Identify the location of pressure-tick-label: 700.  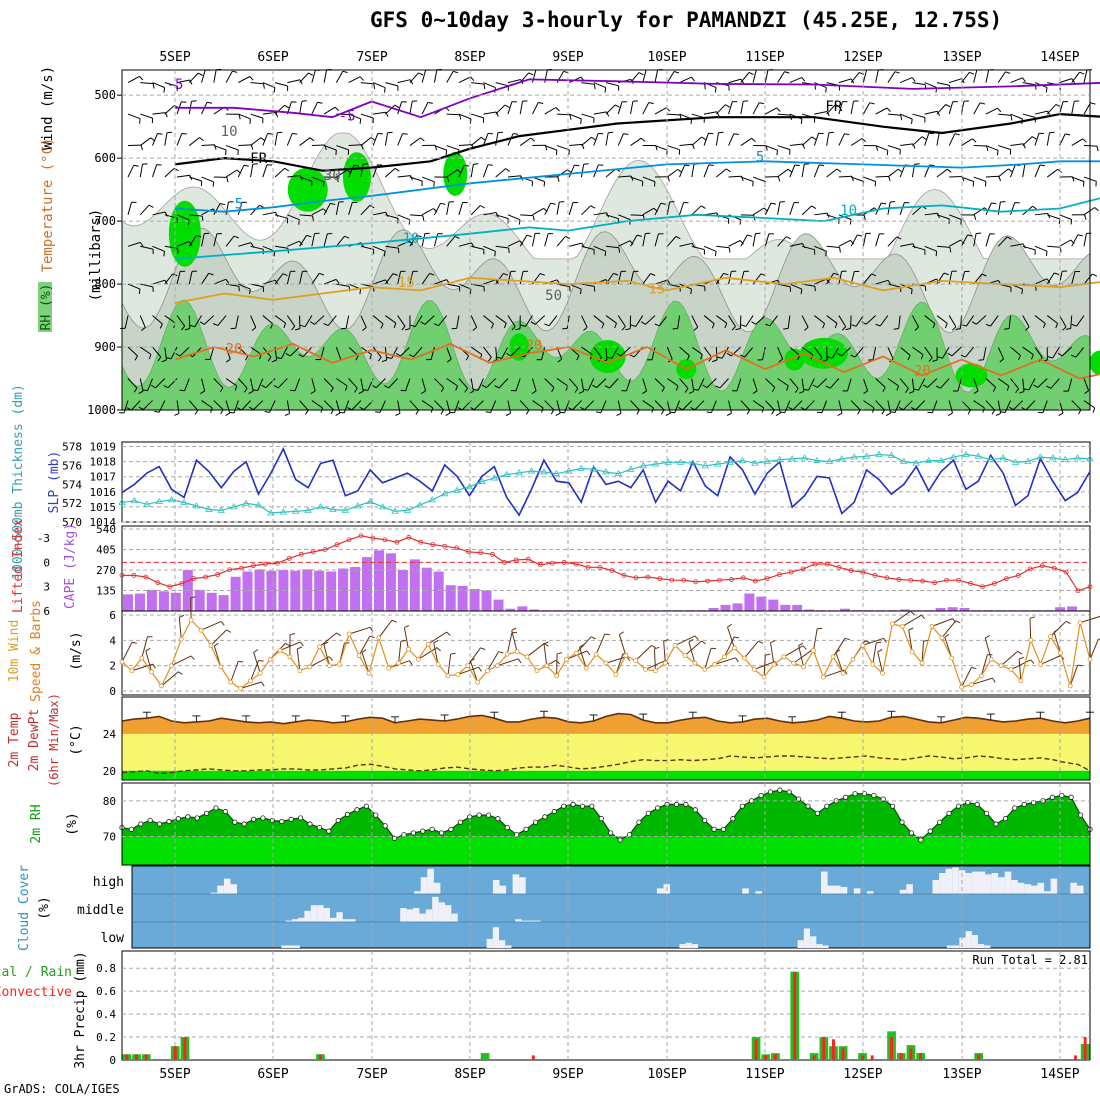
(105, 221).